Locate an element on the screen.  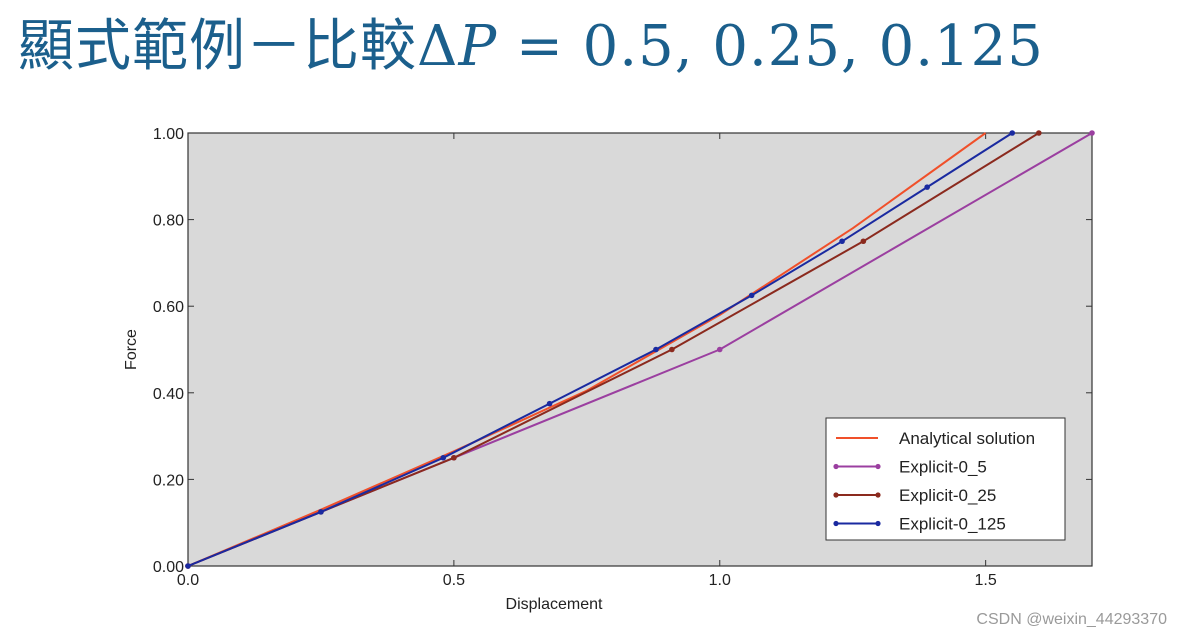
legend-label: Explicit-0_5 is located at coordinates (943, 467).